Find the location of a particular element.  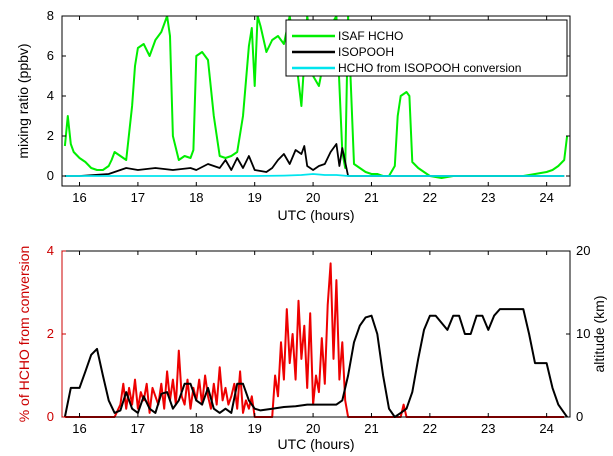

bottom-left-y-tick-label: 2 is located at coordinates (50, 333).